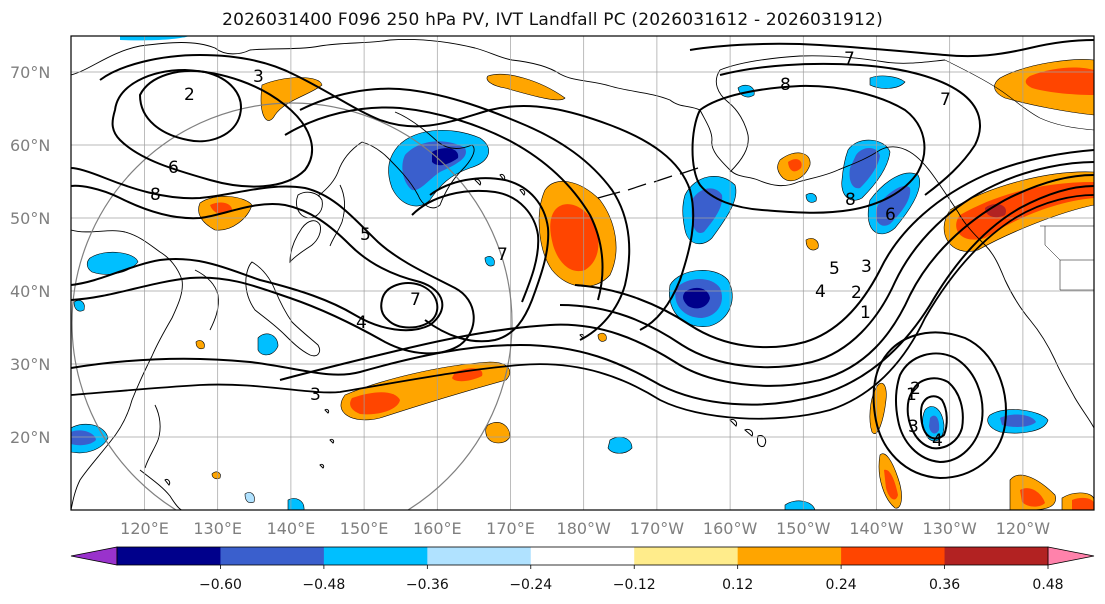 This screenshot has height=604, width=1105. Describe the element at coordinates (30, 255) in the screenshot. I see `latitude-labels: 70°N 60°N 50°N 40°N 30°N 20°N` at that location.